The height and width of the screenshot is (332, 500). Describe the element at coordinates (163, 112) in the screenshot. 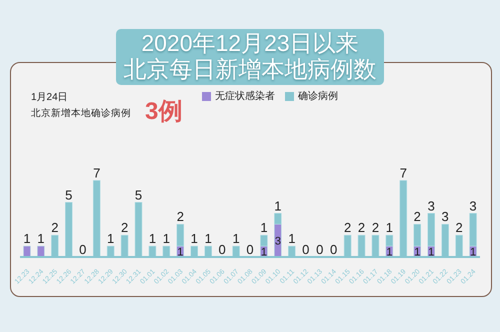

I see `text: 3例` at that location.